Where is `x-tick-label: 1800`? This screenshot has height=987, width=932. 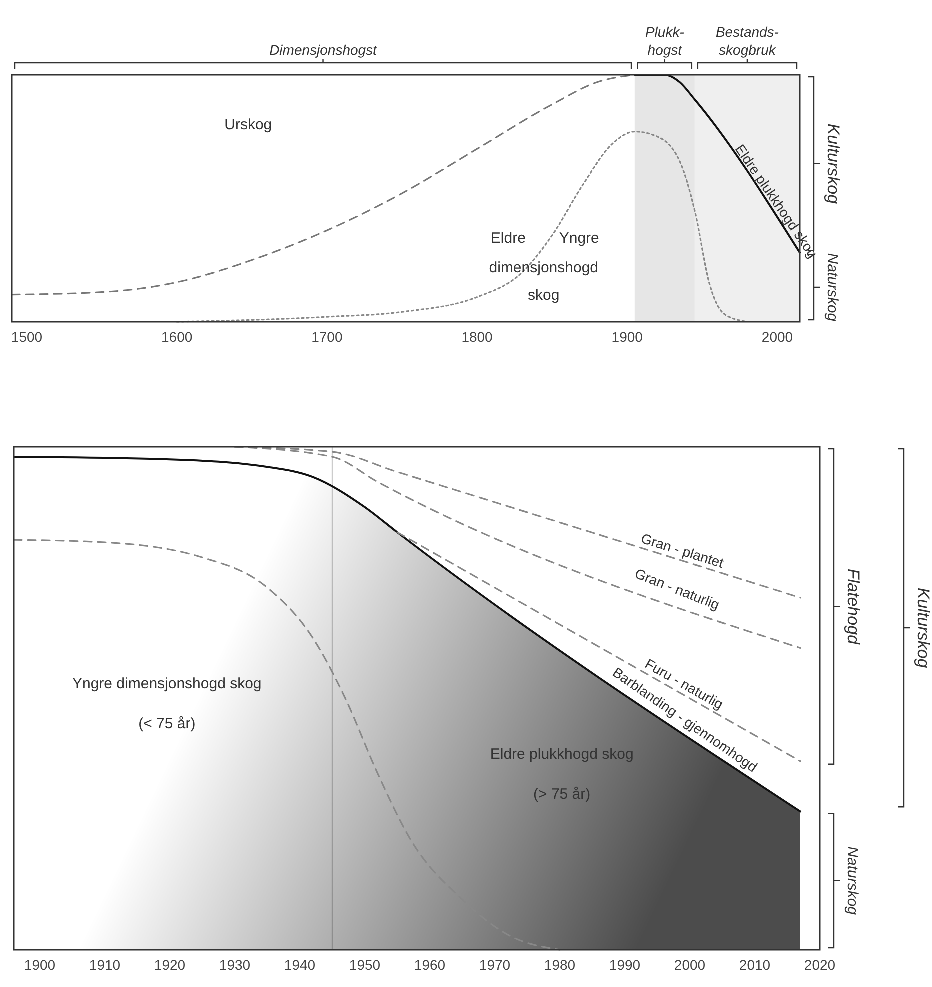 x-tick-label: 1800 is located at coordinates (478, 337).